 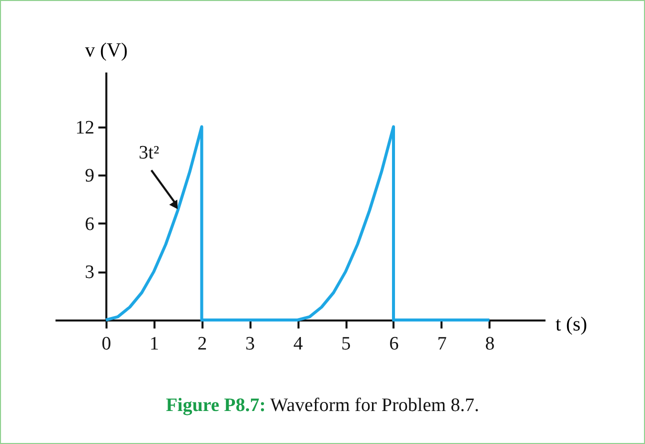 What do you see at coordinates (442, 344) in the screenshot?
I see `x-tick-label: 7` at bounding box center [442, 344].